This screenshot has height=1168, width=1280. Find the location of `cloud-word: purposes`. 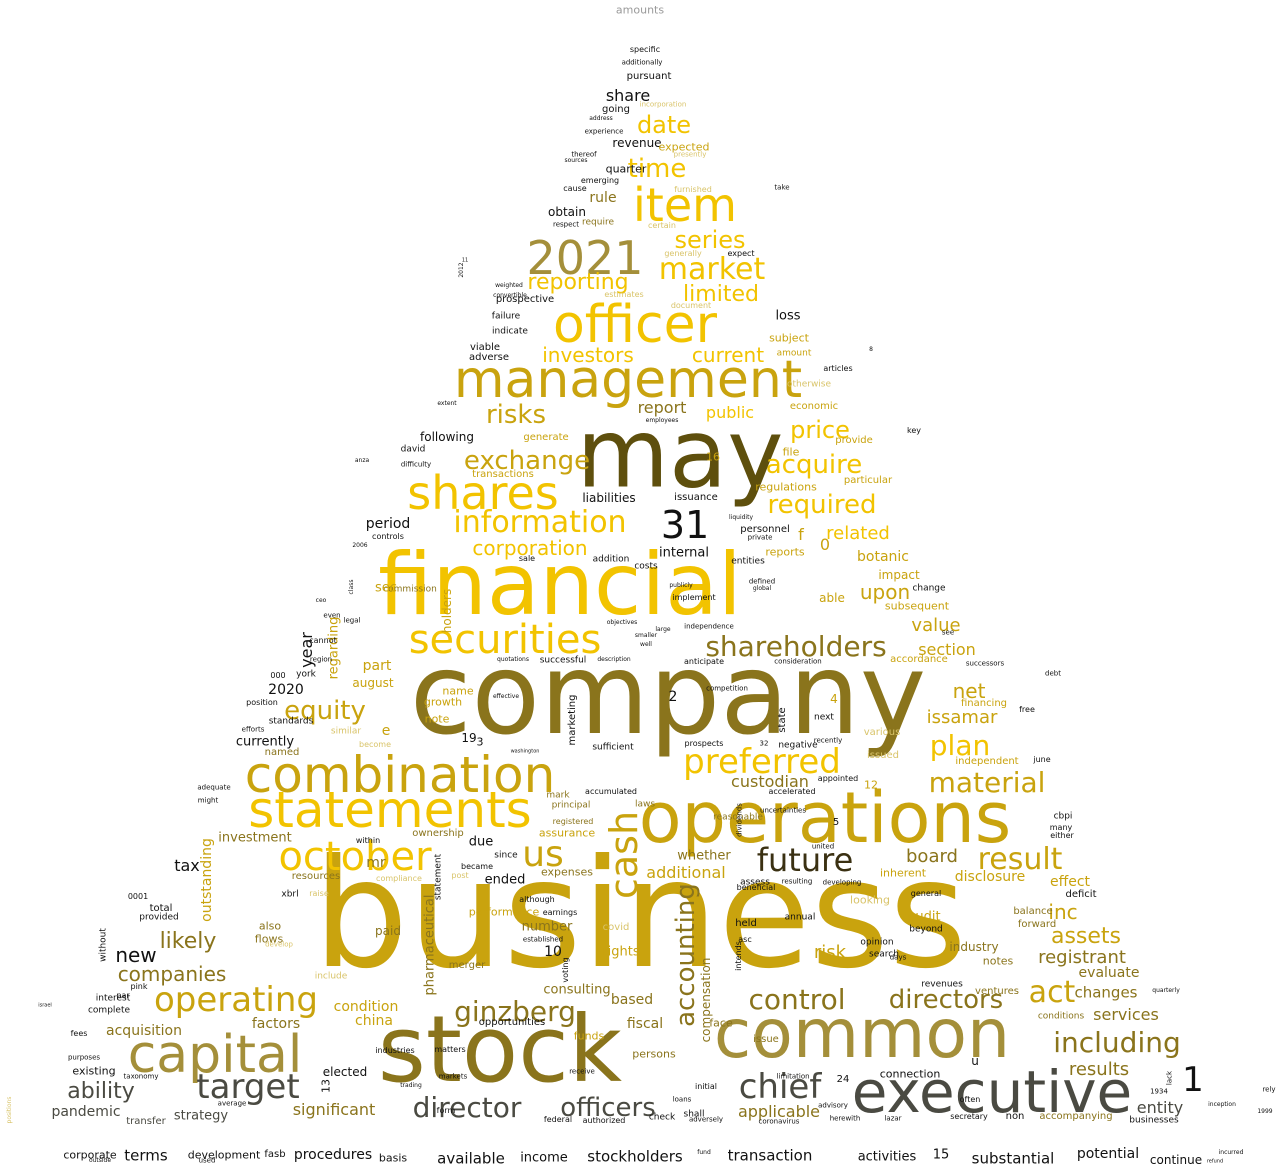

cloud-word: purposes is located at coordinates (84, 1057).